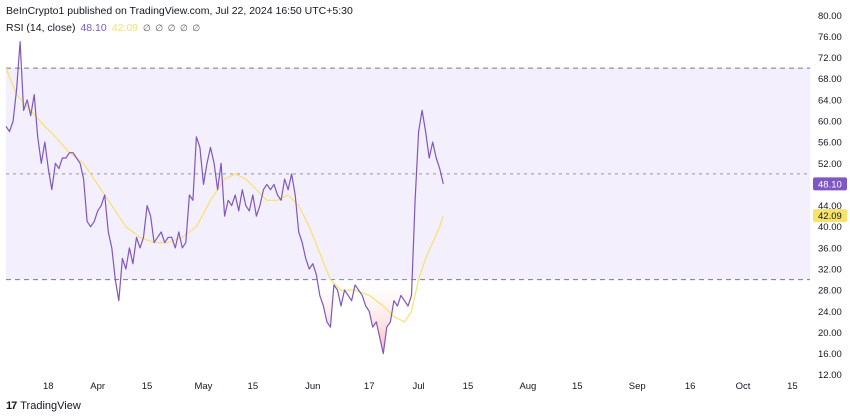 This screenshot has width=850, height=418. What do you see at coordinates (830, 37) in the screenshot?
I see `y-tick-label: 76.00` at bounding box center [830, 37].